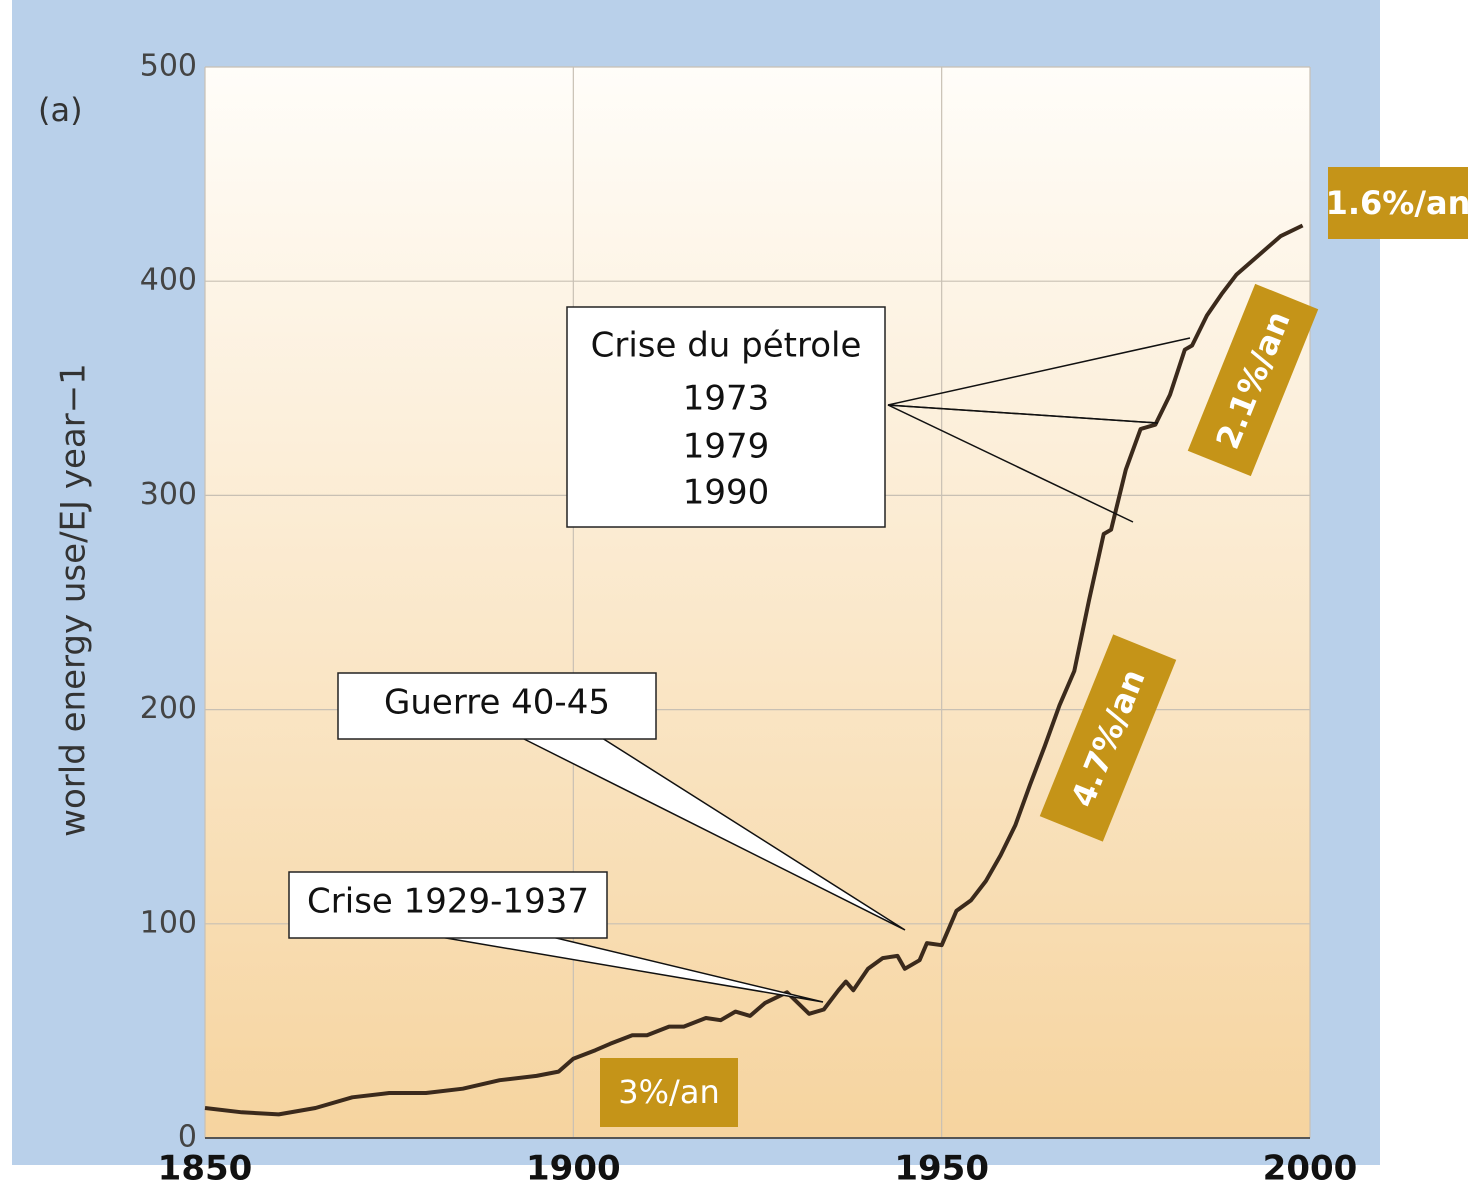 The image size is (1468, 1197). I want to click on x-tick-label: 1950, so click(941, 1169).